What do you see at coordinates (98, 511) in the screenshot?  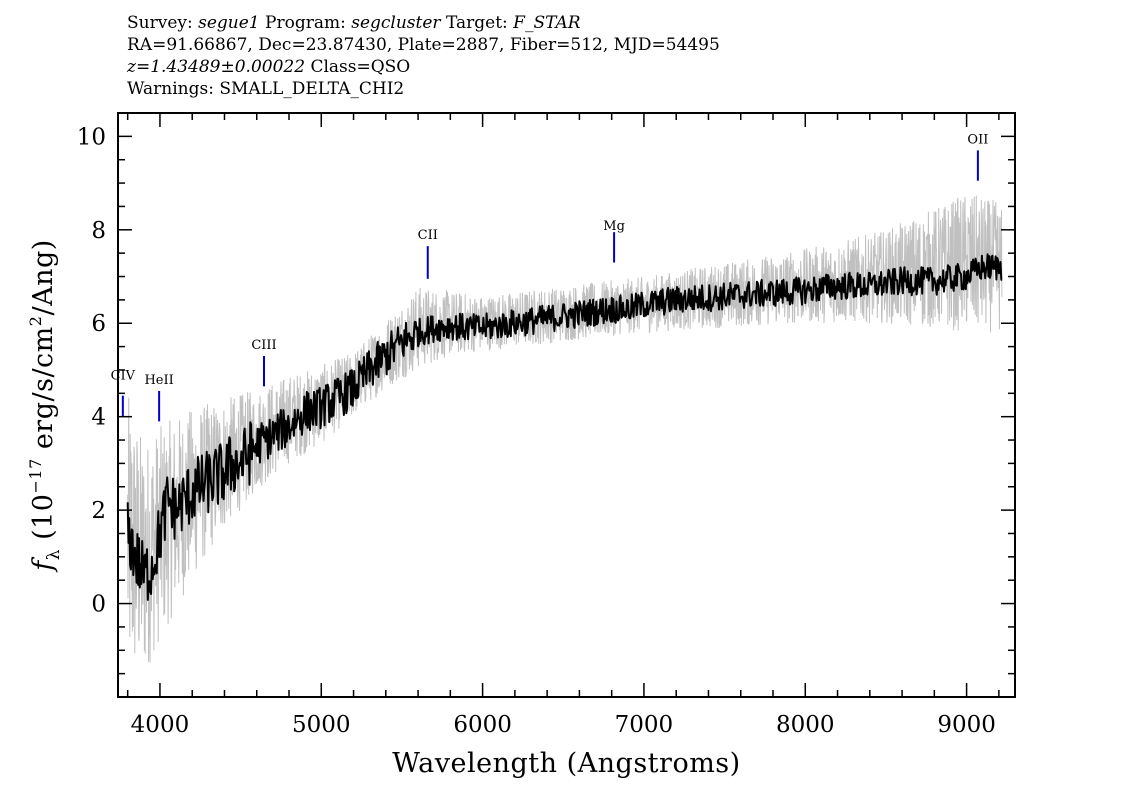 I see `y-tick-label: 2` at bounding box center [98, 511].